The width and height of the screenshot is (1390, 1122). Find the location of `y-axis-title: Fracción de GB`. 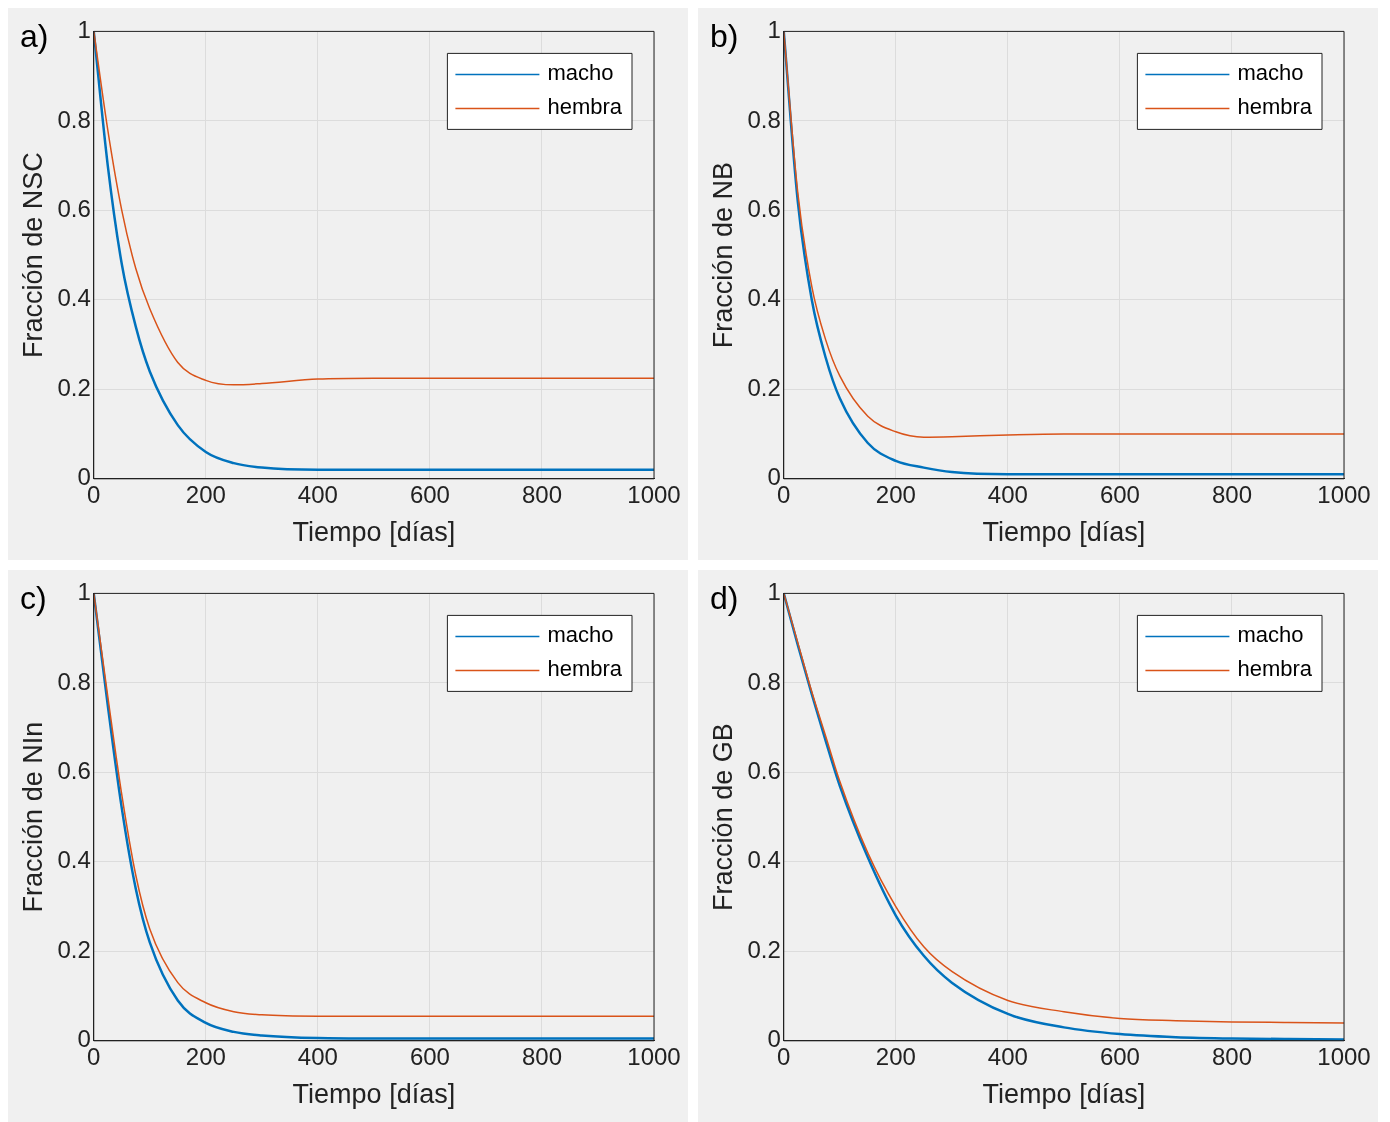

y-axis-title: Fracción de GB is located at coordinates (722, 817).